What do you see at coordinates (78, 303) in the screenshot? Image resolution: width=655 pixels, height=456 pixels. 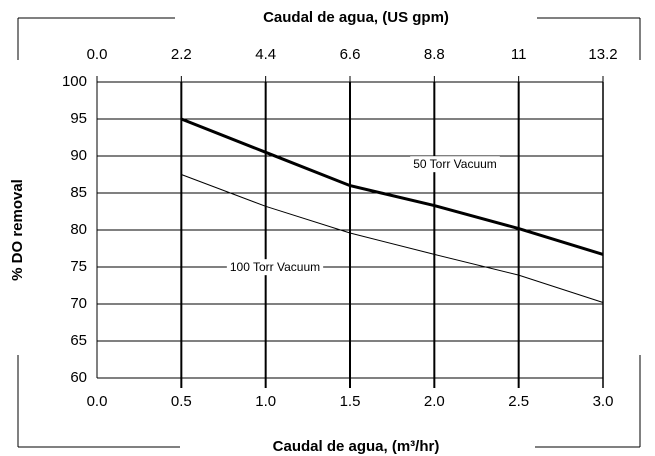 I see `y-tick-label: 70` at bounding box center [78, 303].